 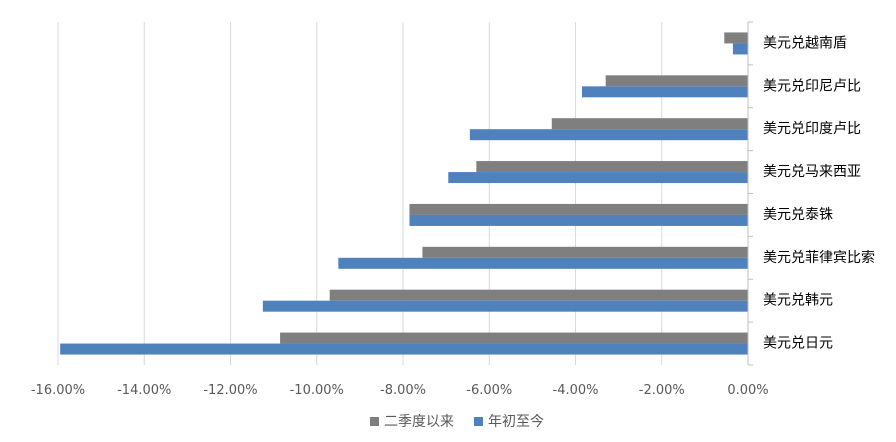 I want to click on x-tick-label-5: -6.00%, so click(x=489, y=390).